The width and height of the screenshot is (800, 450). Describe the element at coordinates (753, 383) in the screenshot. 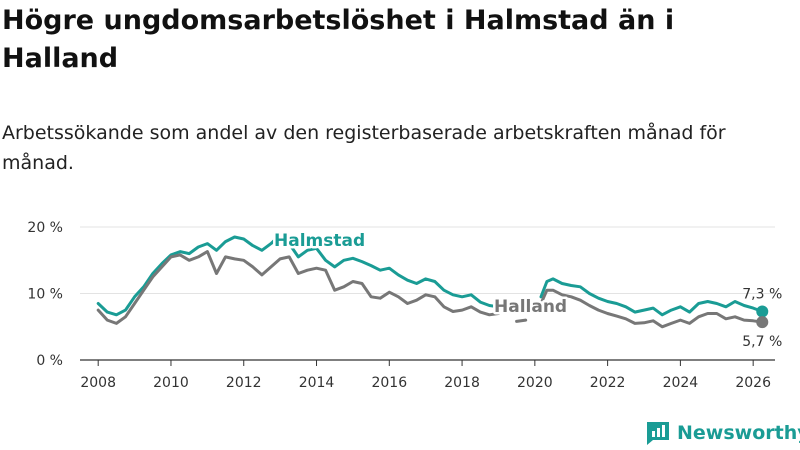

I see `x-tick-label: 2026` at that location.